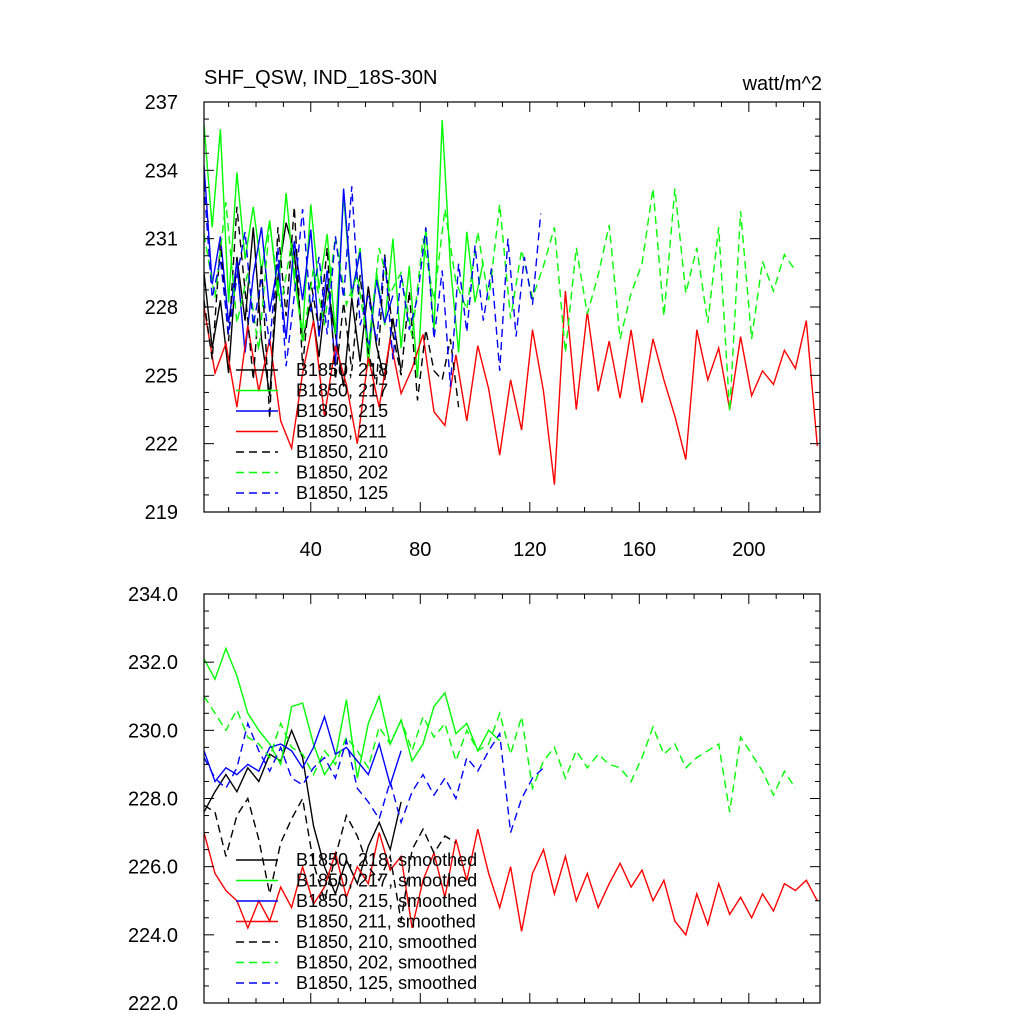 The image size is (1024, 1024). What do you see at coordinates (153, 936) in the screenshot?
I see `y-tick-label: 224.0` at bounding box center [153, 936].